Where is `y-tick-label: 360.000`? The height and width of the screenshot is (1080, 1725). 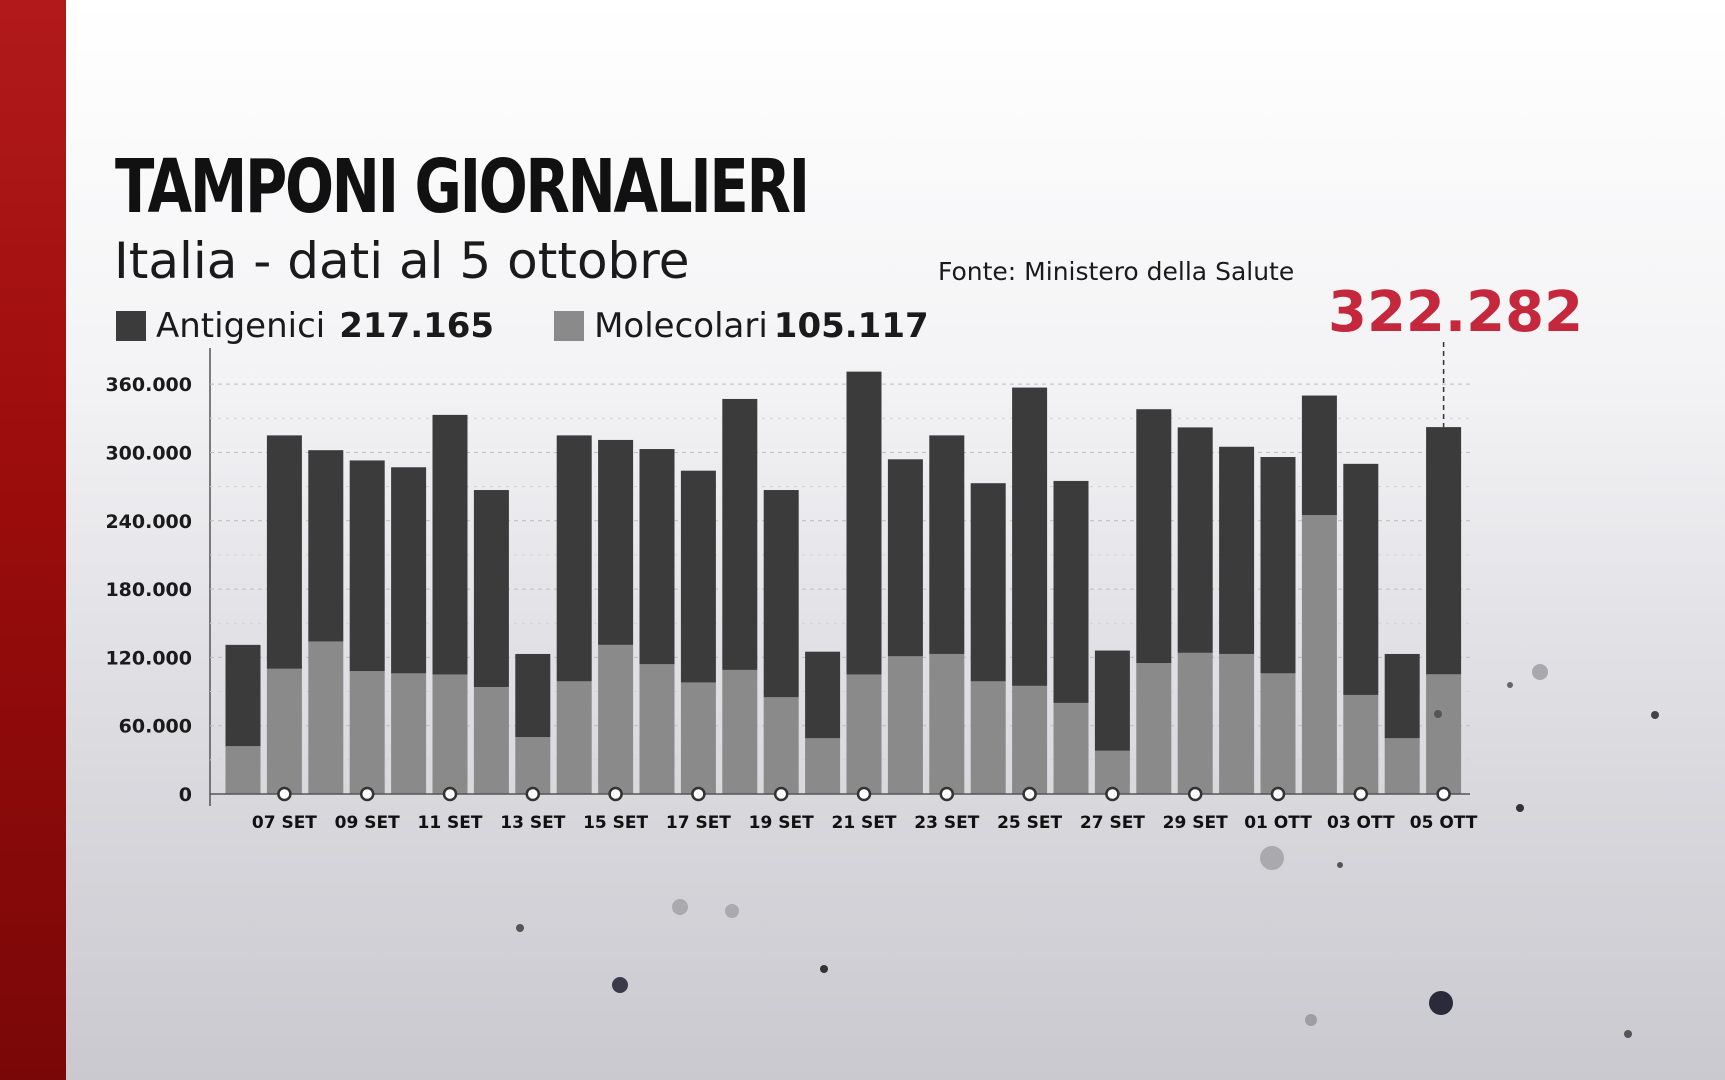
y-tick-label: 360.000 is located at coordinates (148, 385).